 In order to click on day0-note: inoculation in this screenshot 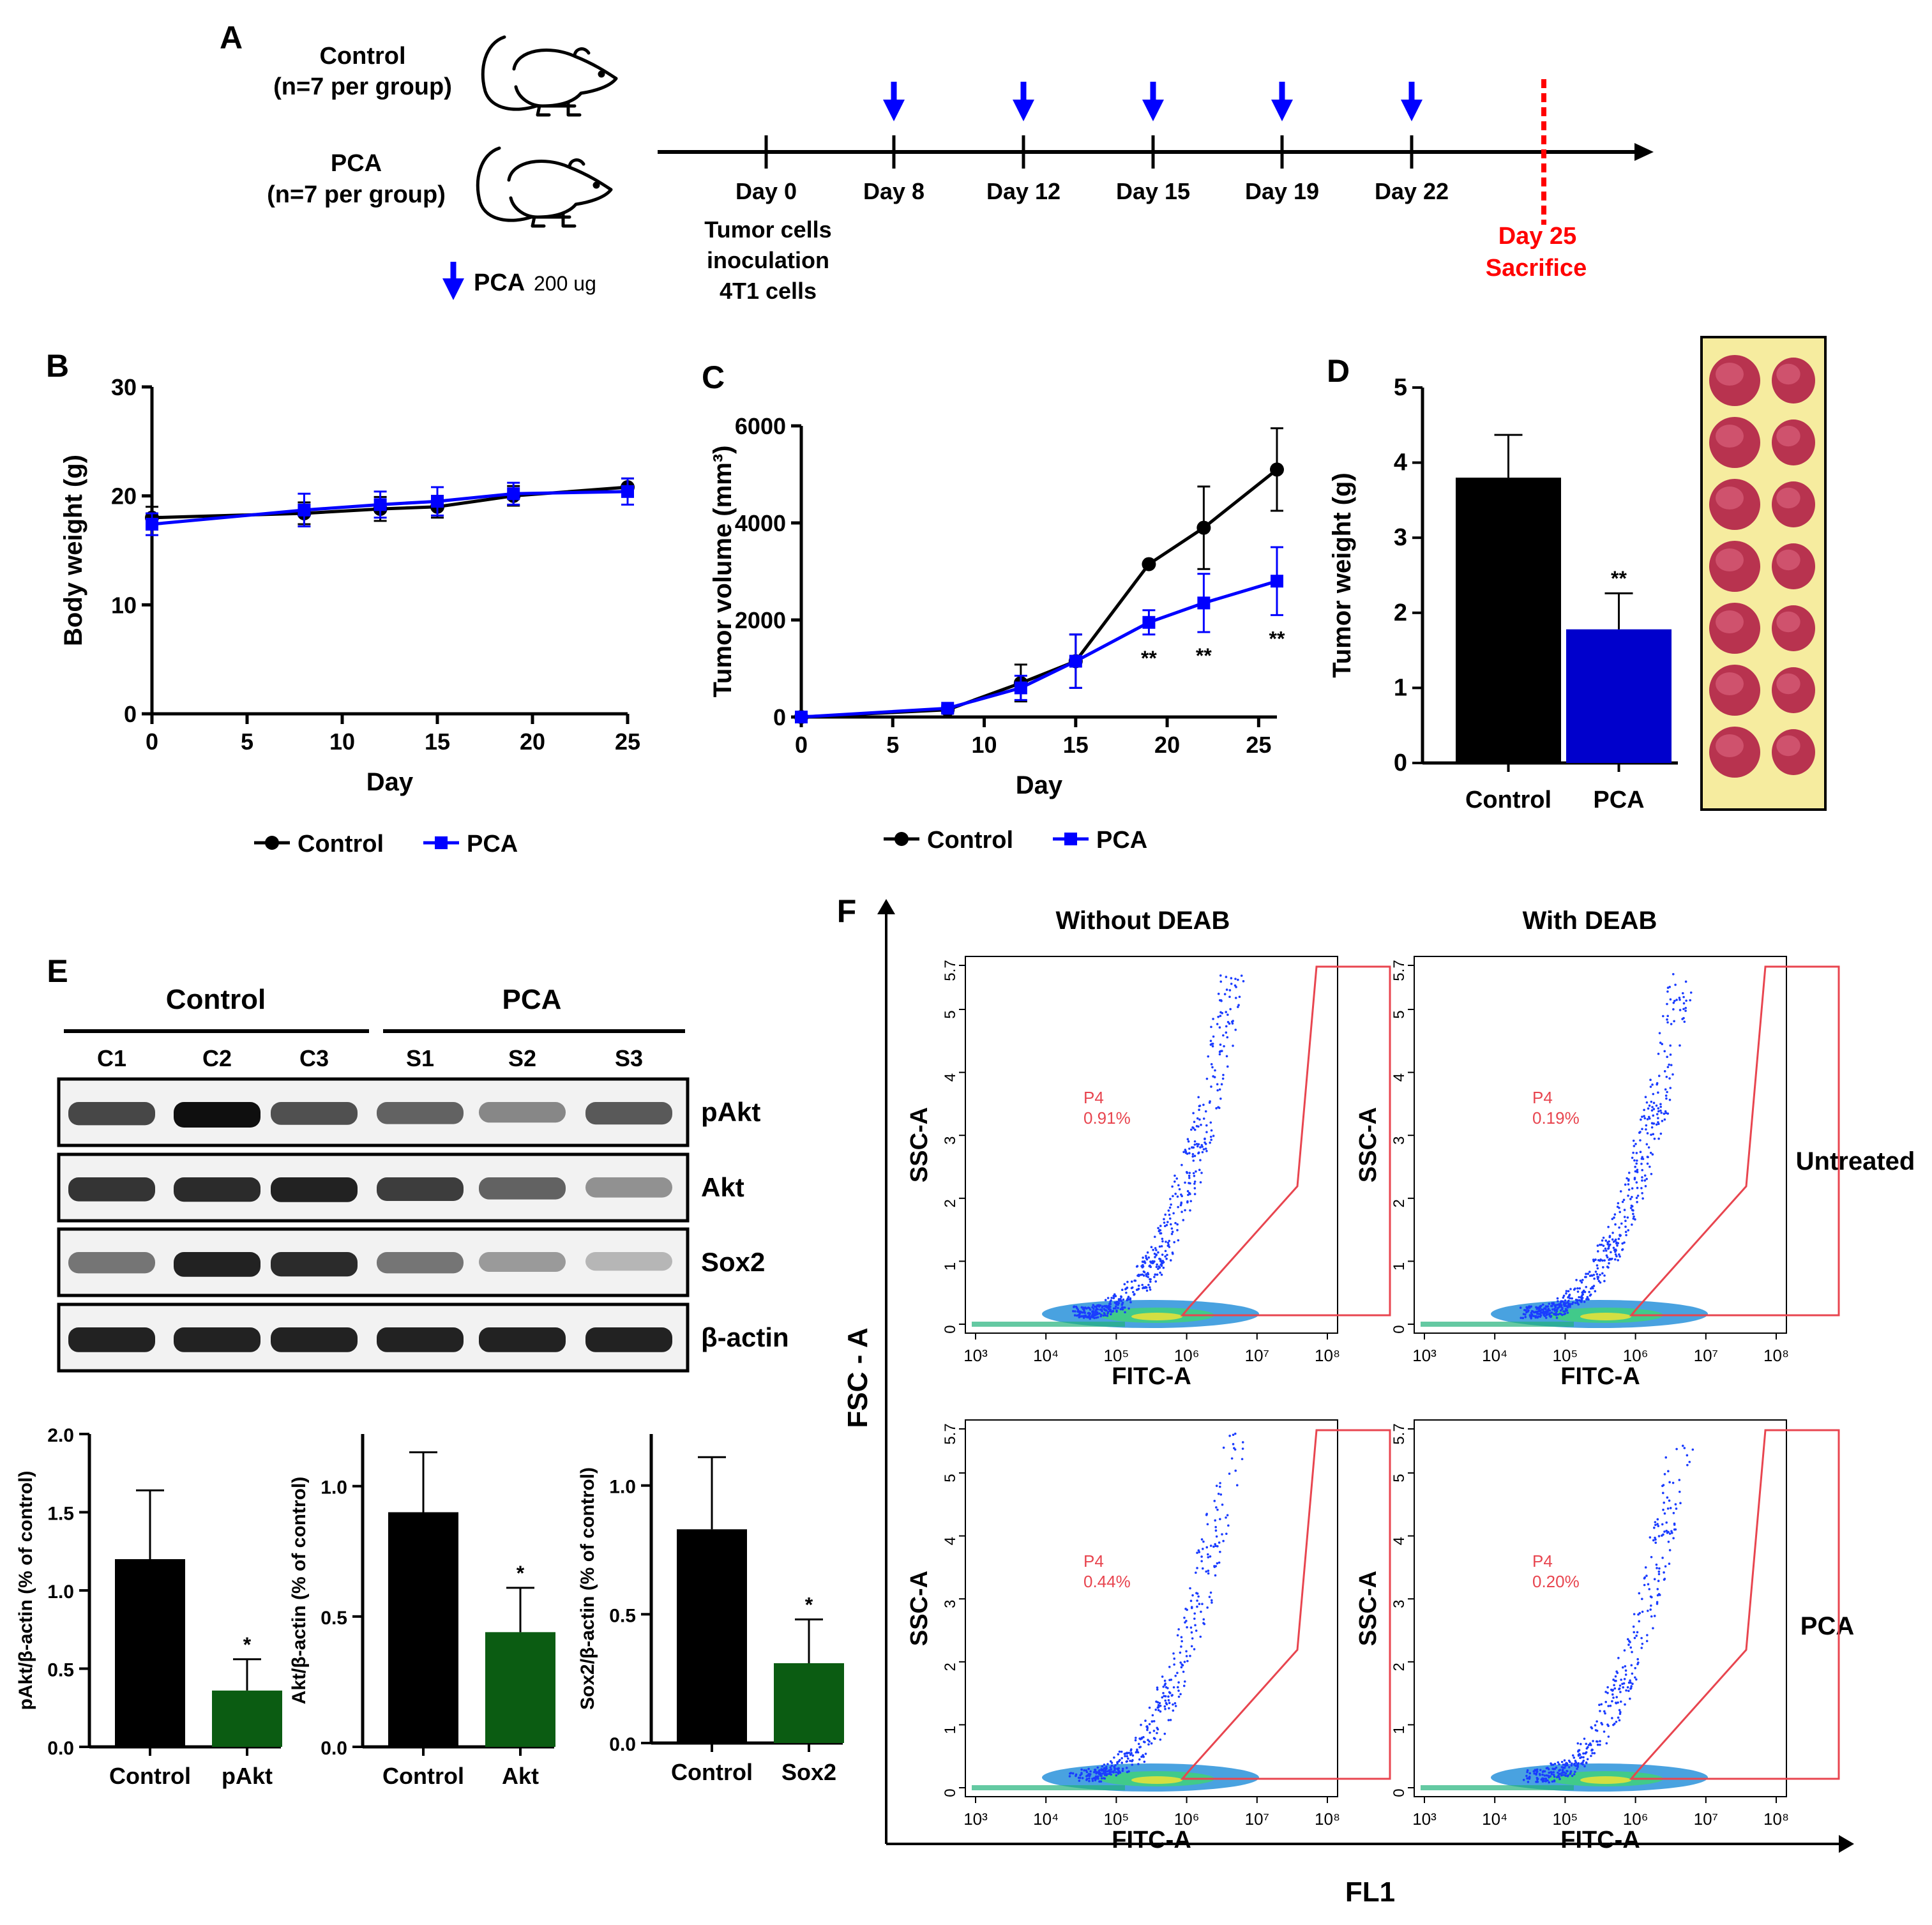, I will do `click(768, 260)`.